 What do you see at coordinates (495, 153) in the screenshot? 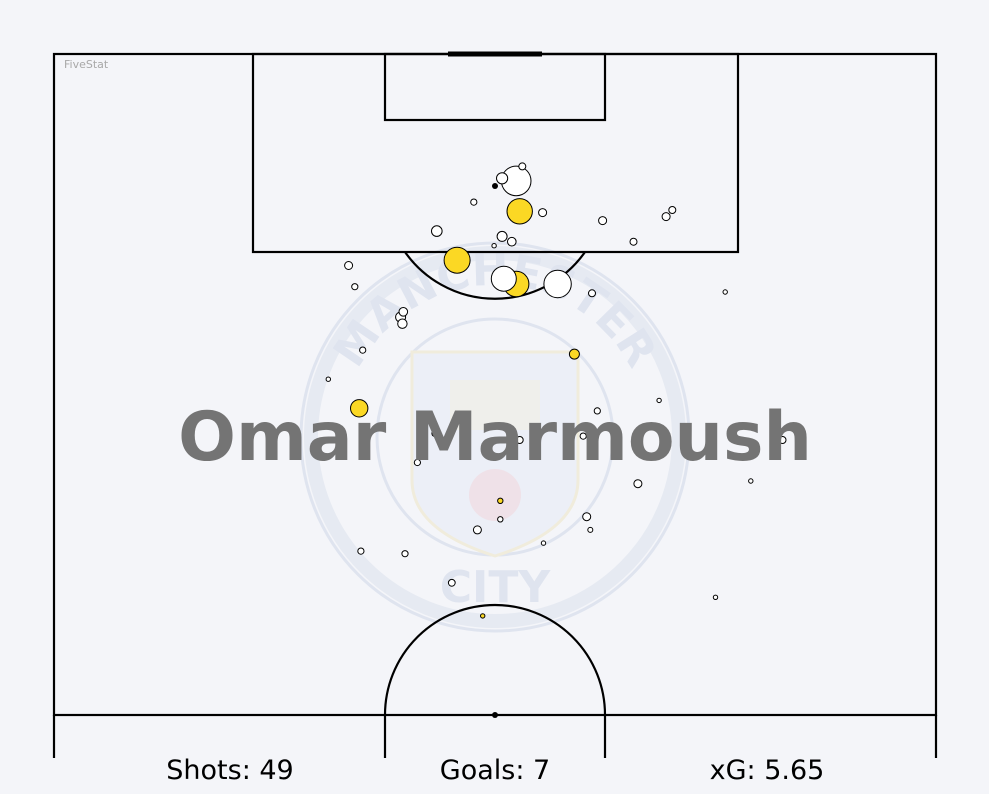
I see `penalty-area` at bounding box center [495, 153].